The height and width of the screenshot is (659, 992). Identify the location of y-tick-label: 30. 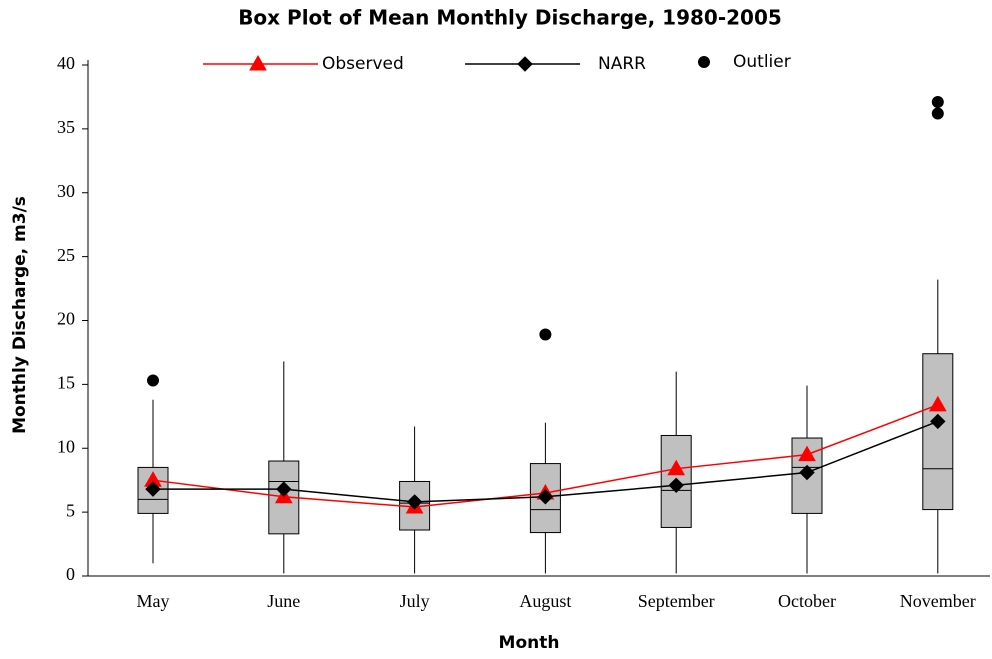
(66, 191).